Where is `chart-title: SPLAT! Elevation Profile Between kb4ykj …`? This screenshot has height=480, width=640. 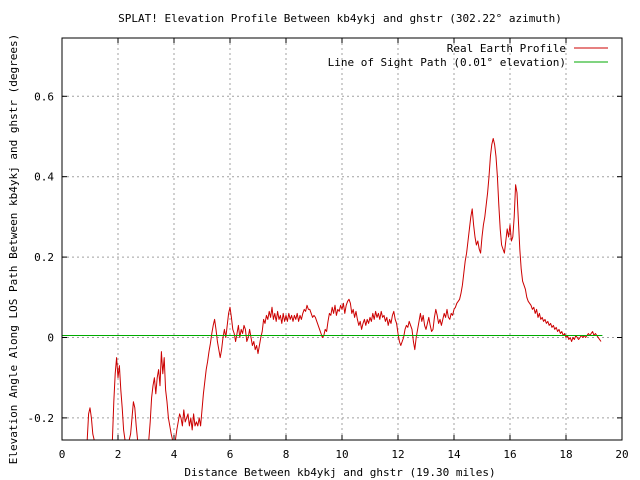 chart-title: SPLAT! Elevation Profile Between kb4ykj … is located at coordinates (340, 18).